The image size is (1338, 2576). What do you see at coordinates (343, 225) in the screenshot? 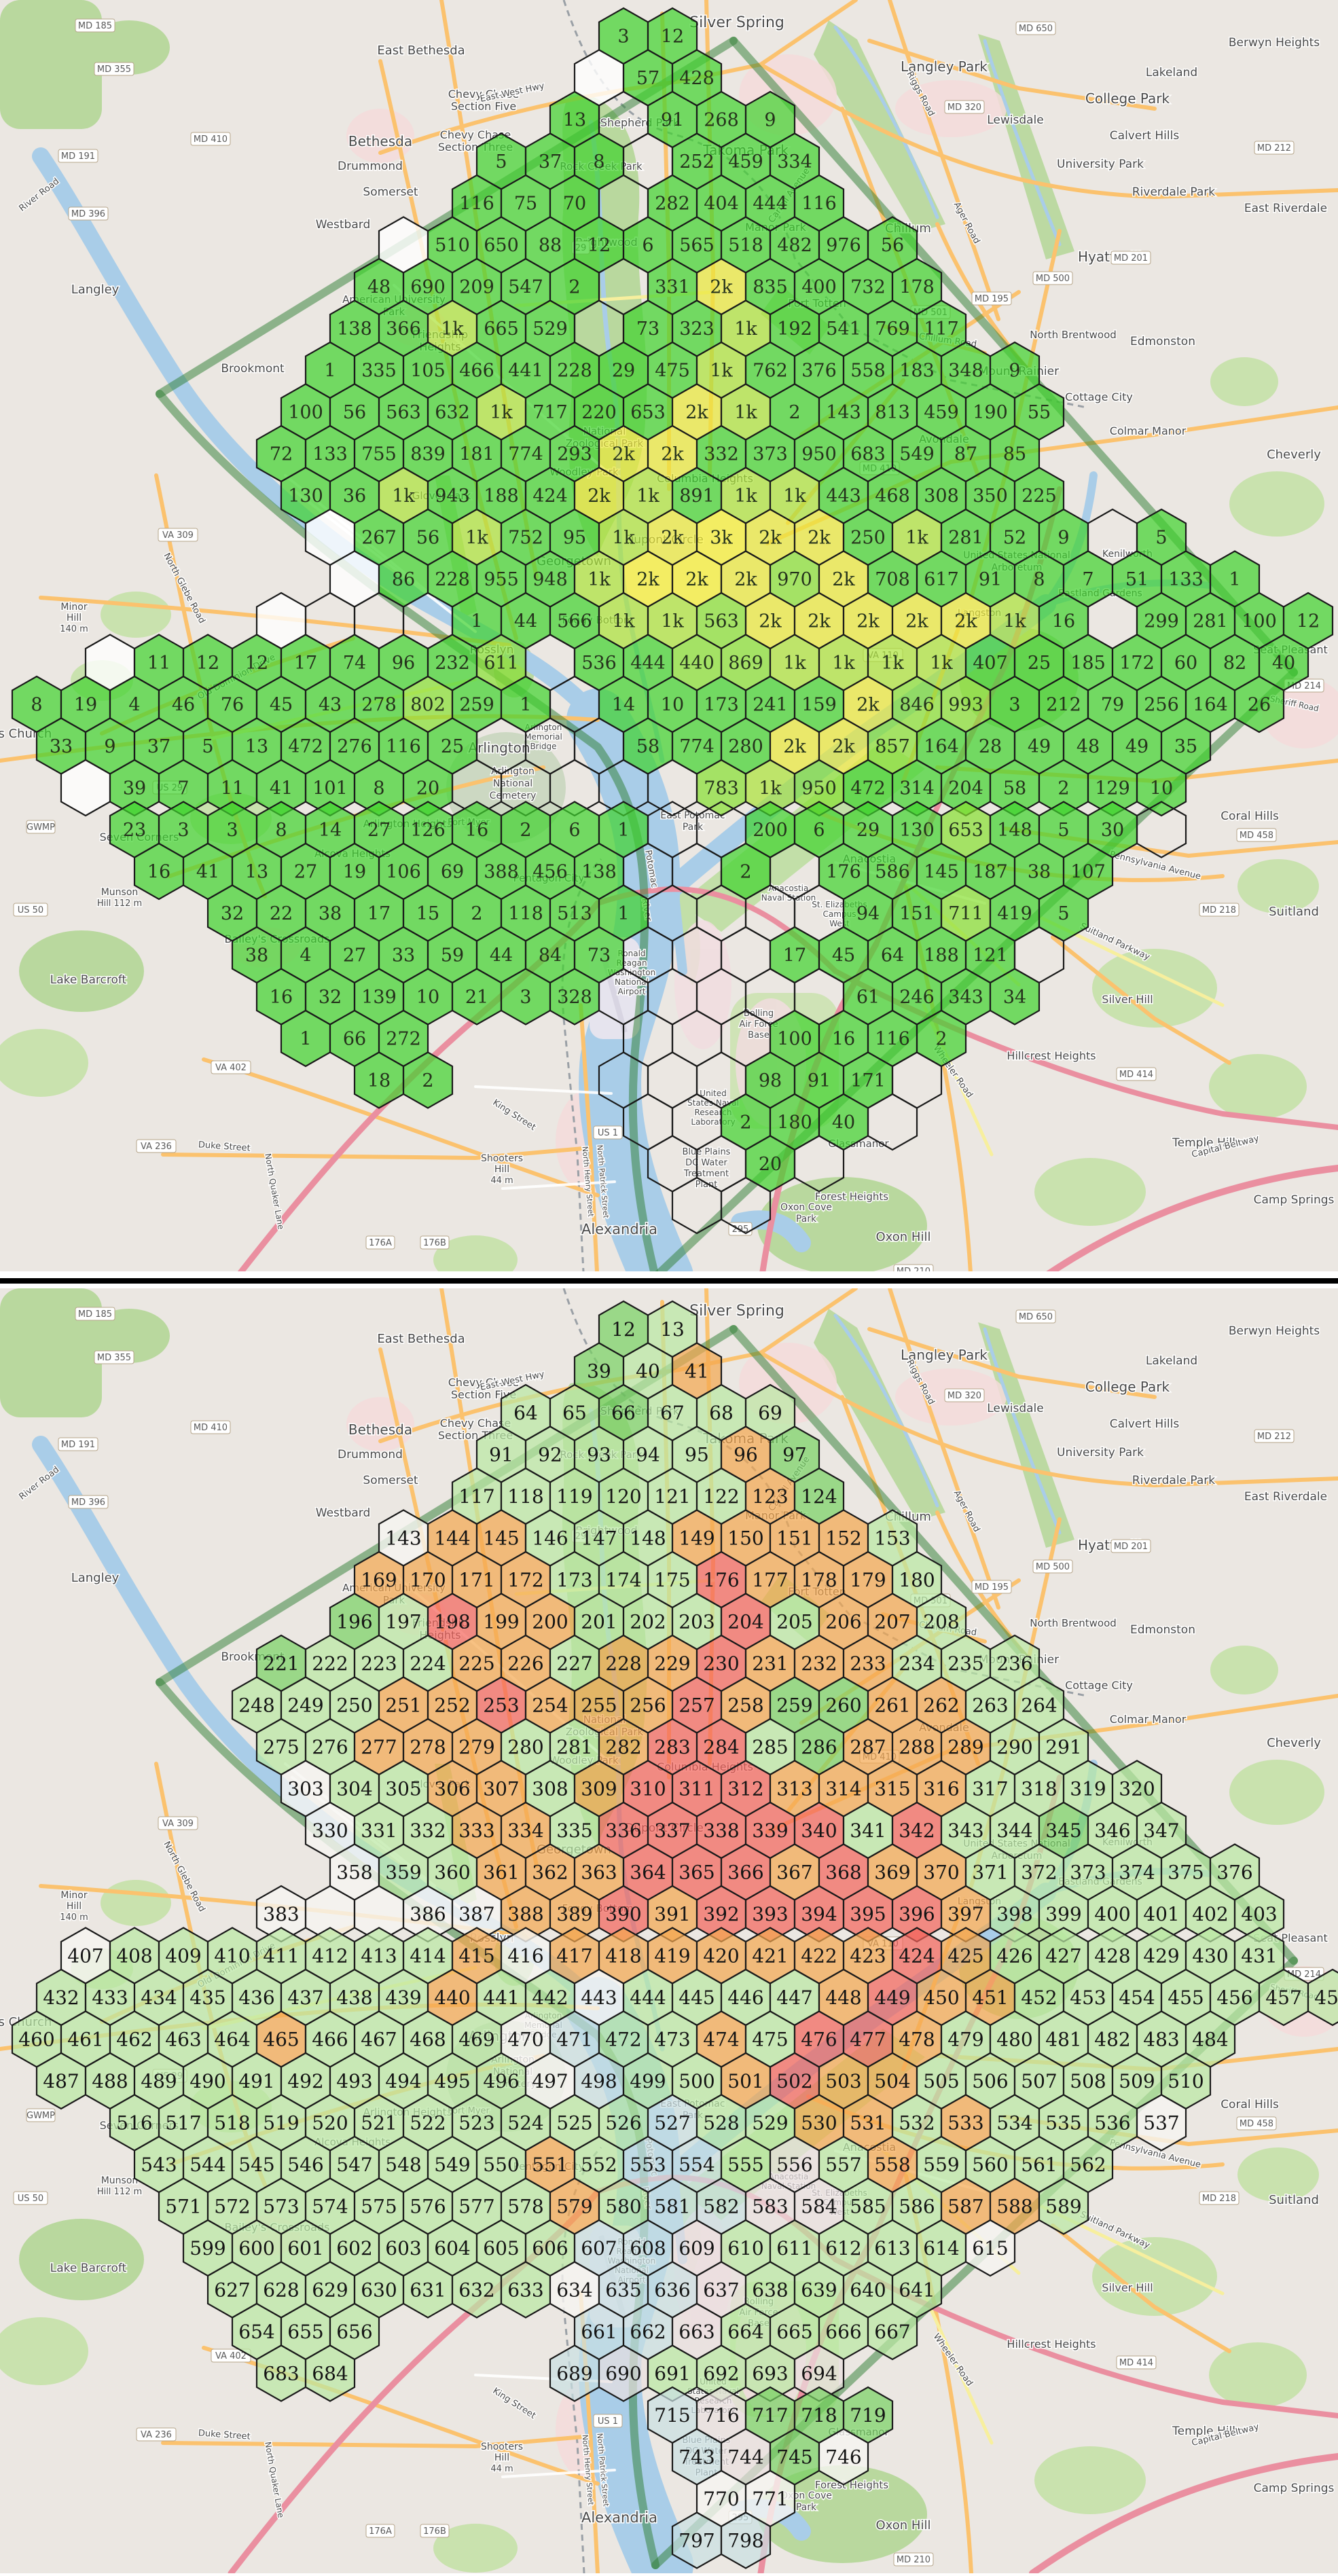
I see `place-label: Westbard` at bounding box center [343, 225].